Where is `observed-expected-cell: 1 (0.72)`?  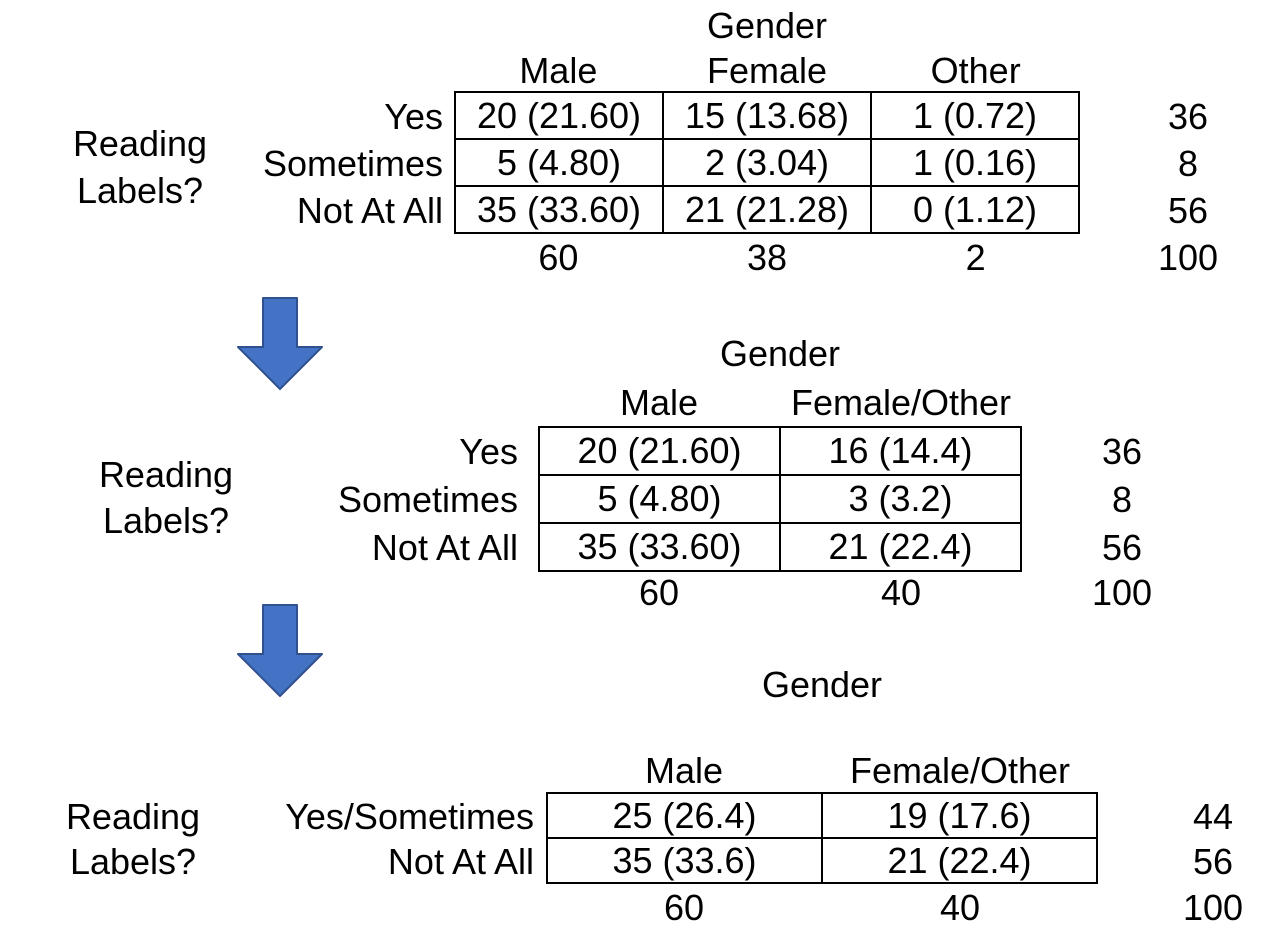
observed-expected-cell: 1 (0.72) is located at coordinates (975, 115).